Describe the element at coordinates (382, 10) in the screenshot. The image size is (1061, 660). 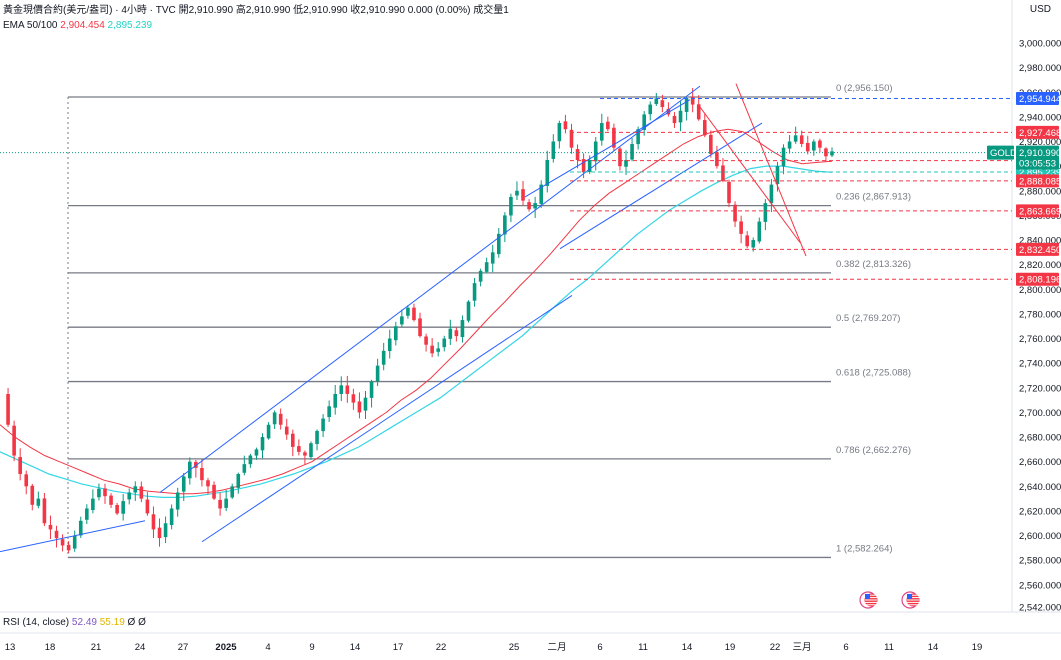
I see `close-value: 2,910.990` at that location.